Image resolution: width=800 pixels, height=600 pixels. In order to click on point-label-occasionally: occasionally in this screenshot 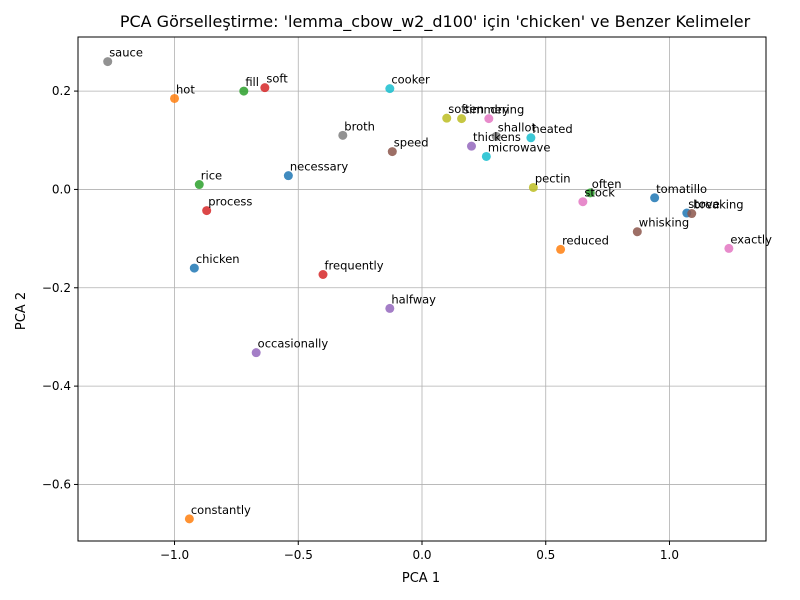, I will do `click(293, 344)`.